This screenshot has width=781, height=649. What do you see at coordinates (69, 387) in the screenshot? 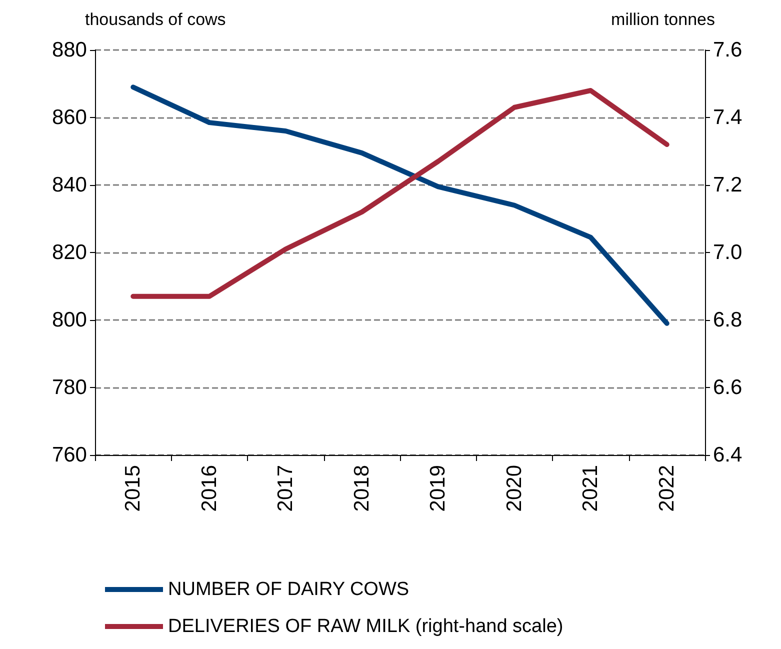
I see `y-tick-label: 780` at bounding box center [69, 387].